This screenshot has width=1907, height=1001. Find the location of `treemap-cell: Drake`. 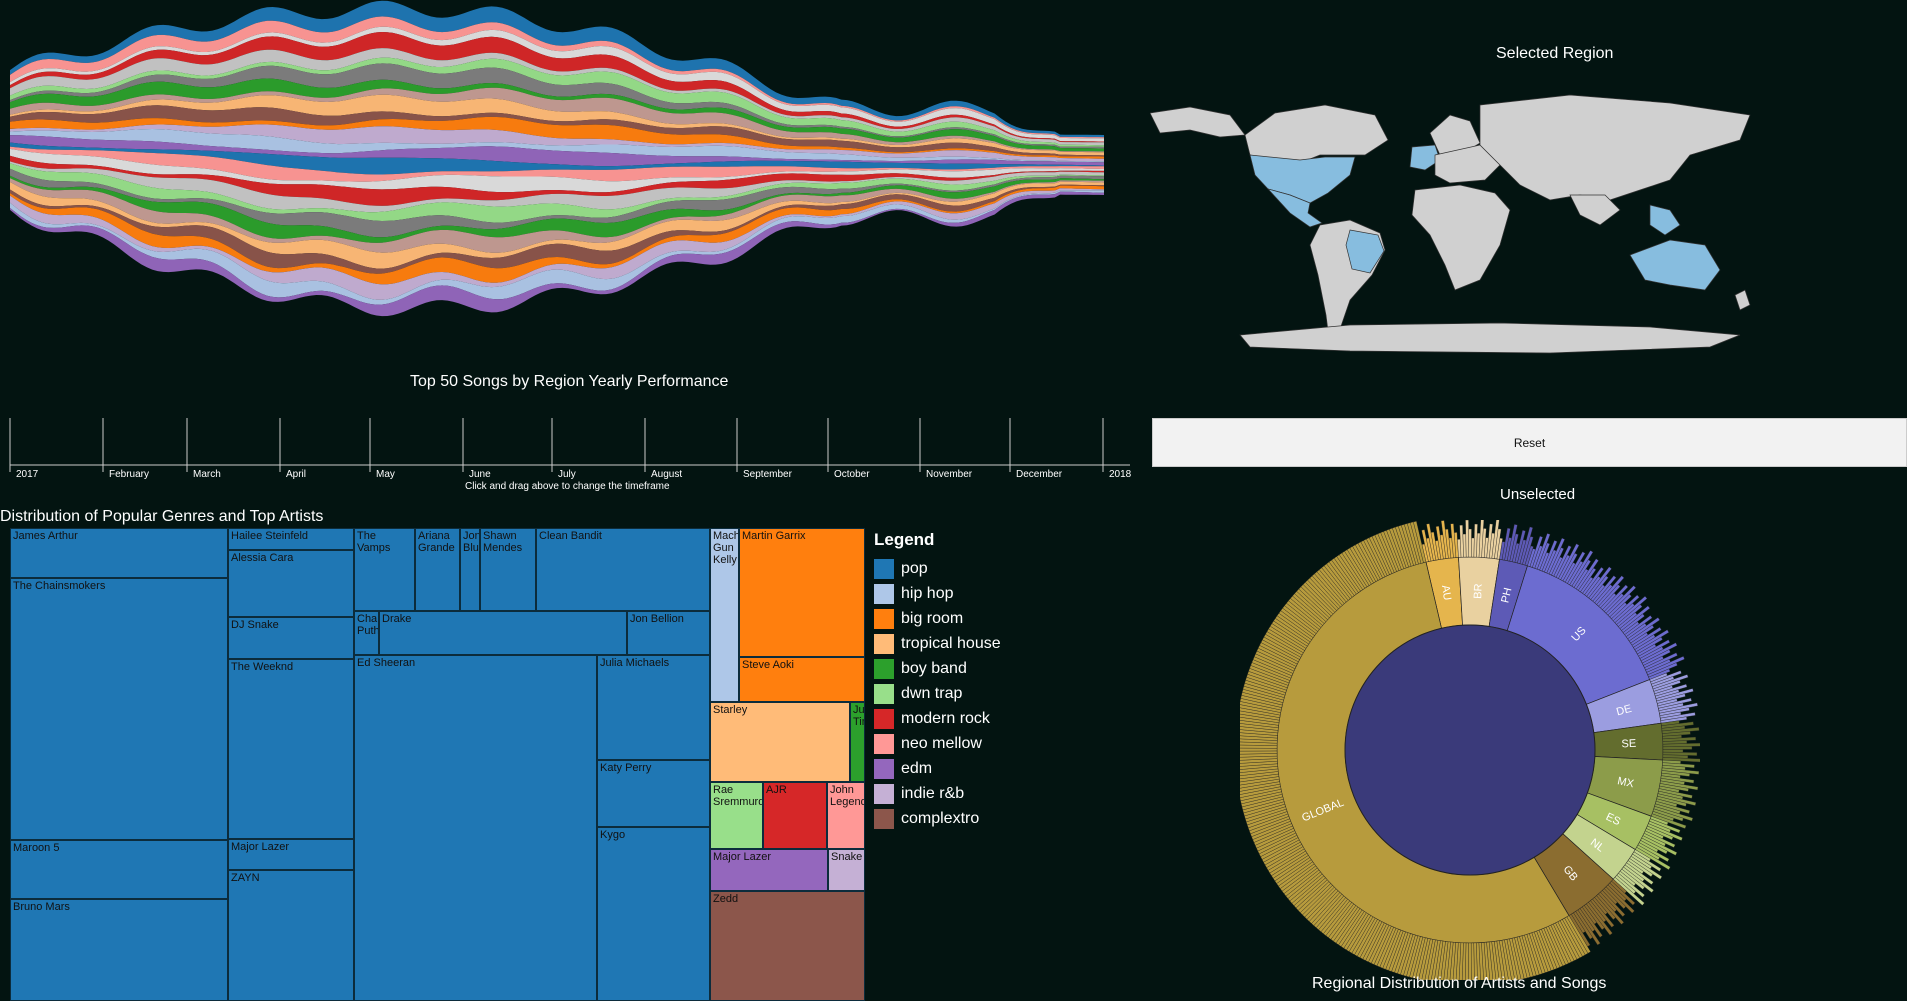

treemap-cell: Drake is located at coordinates (503, 633).